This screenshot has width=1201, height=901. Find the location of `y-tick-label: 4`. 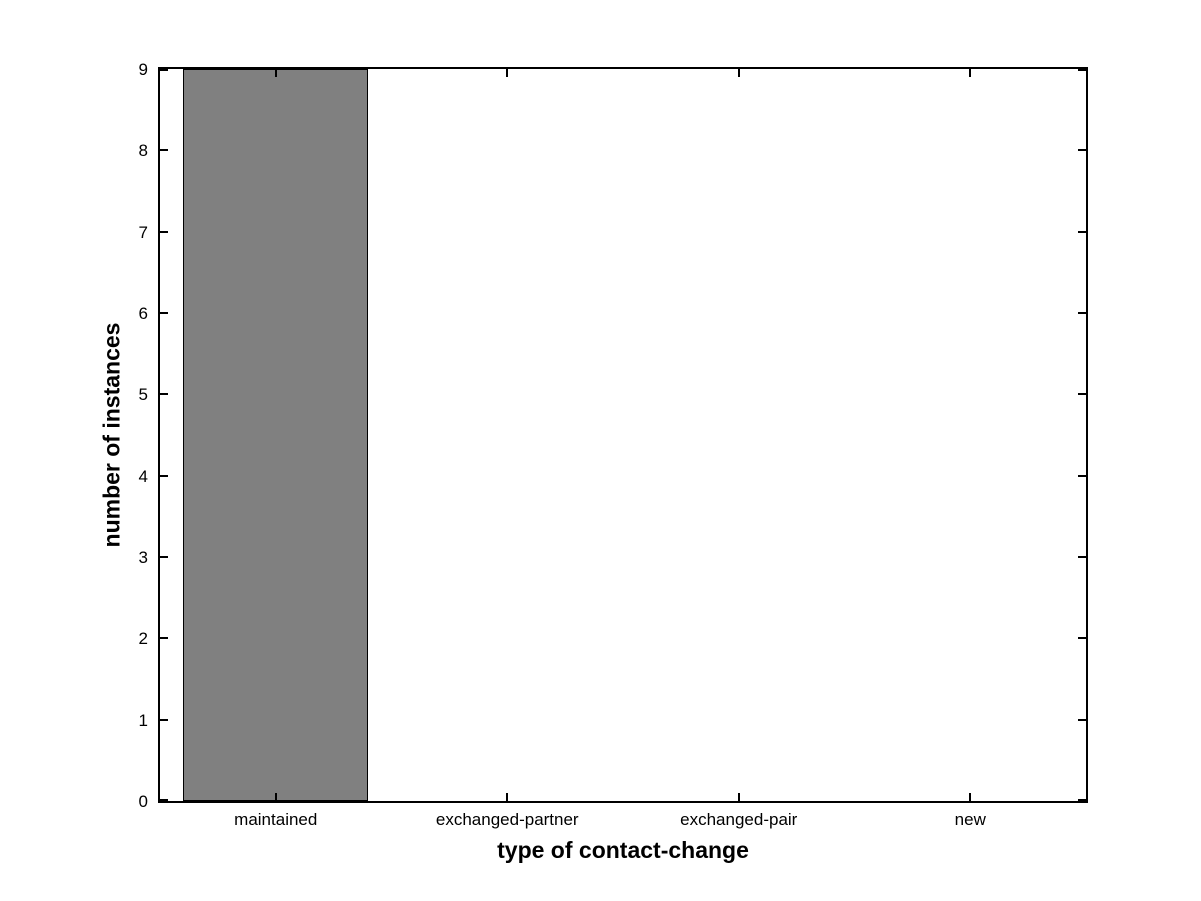

y-tick-label: 4 is located at coordinates (143, 476).